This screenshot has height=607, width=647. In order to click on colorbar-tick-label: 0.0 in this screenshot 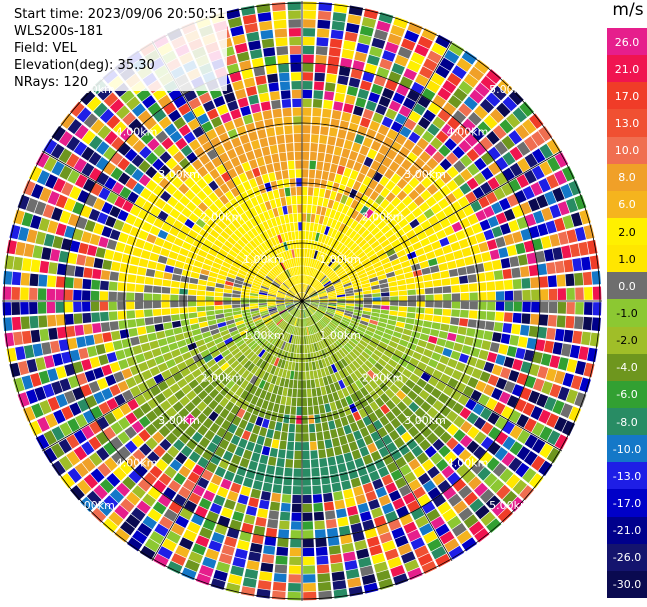, I will do `click(627, 286)`.